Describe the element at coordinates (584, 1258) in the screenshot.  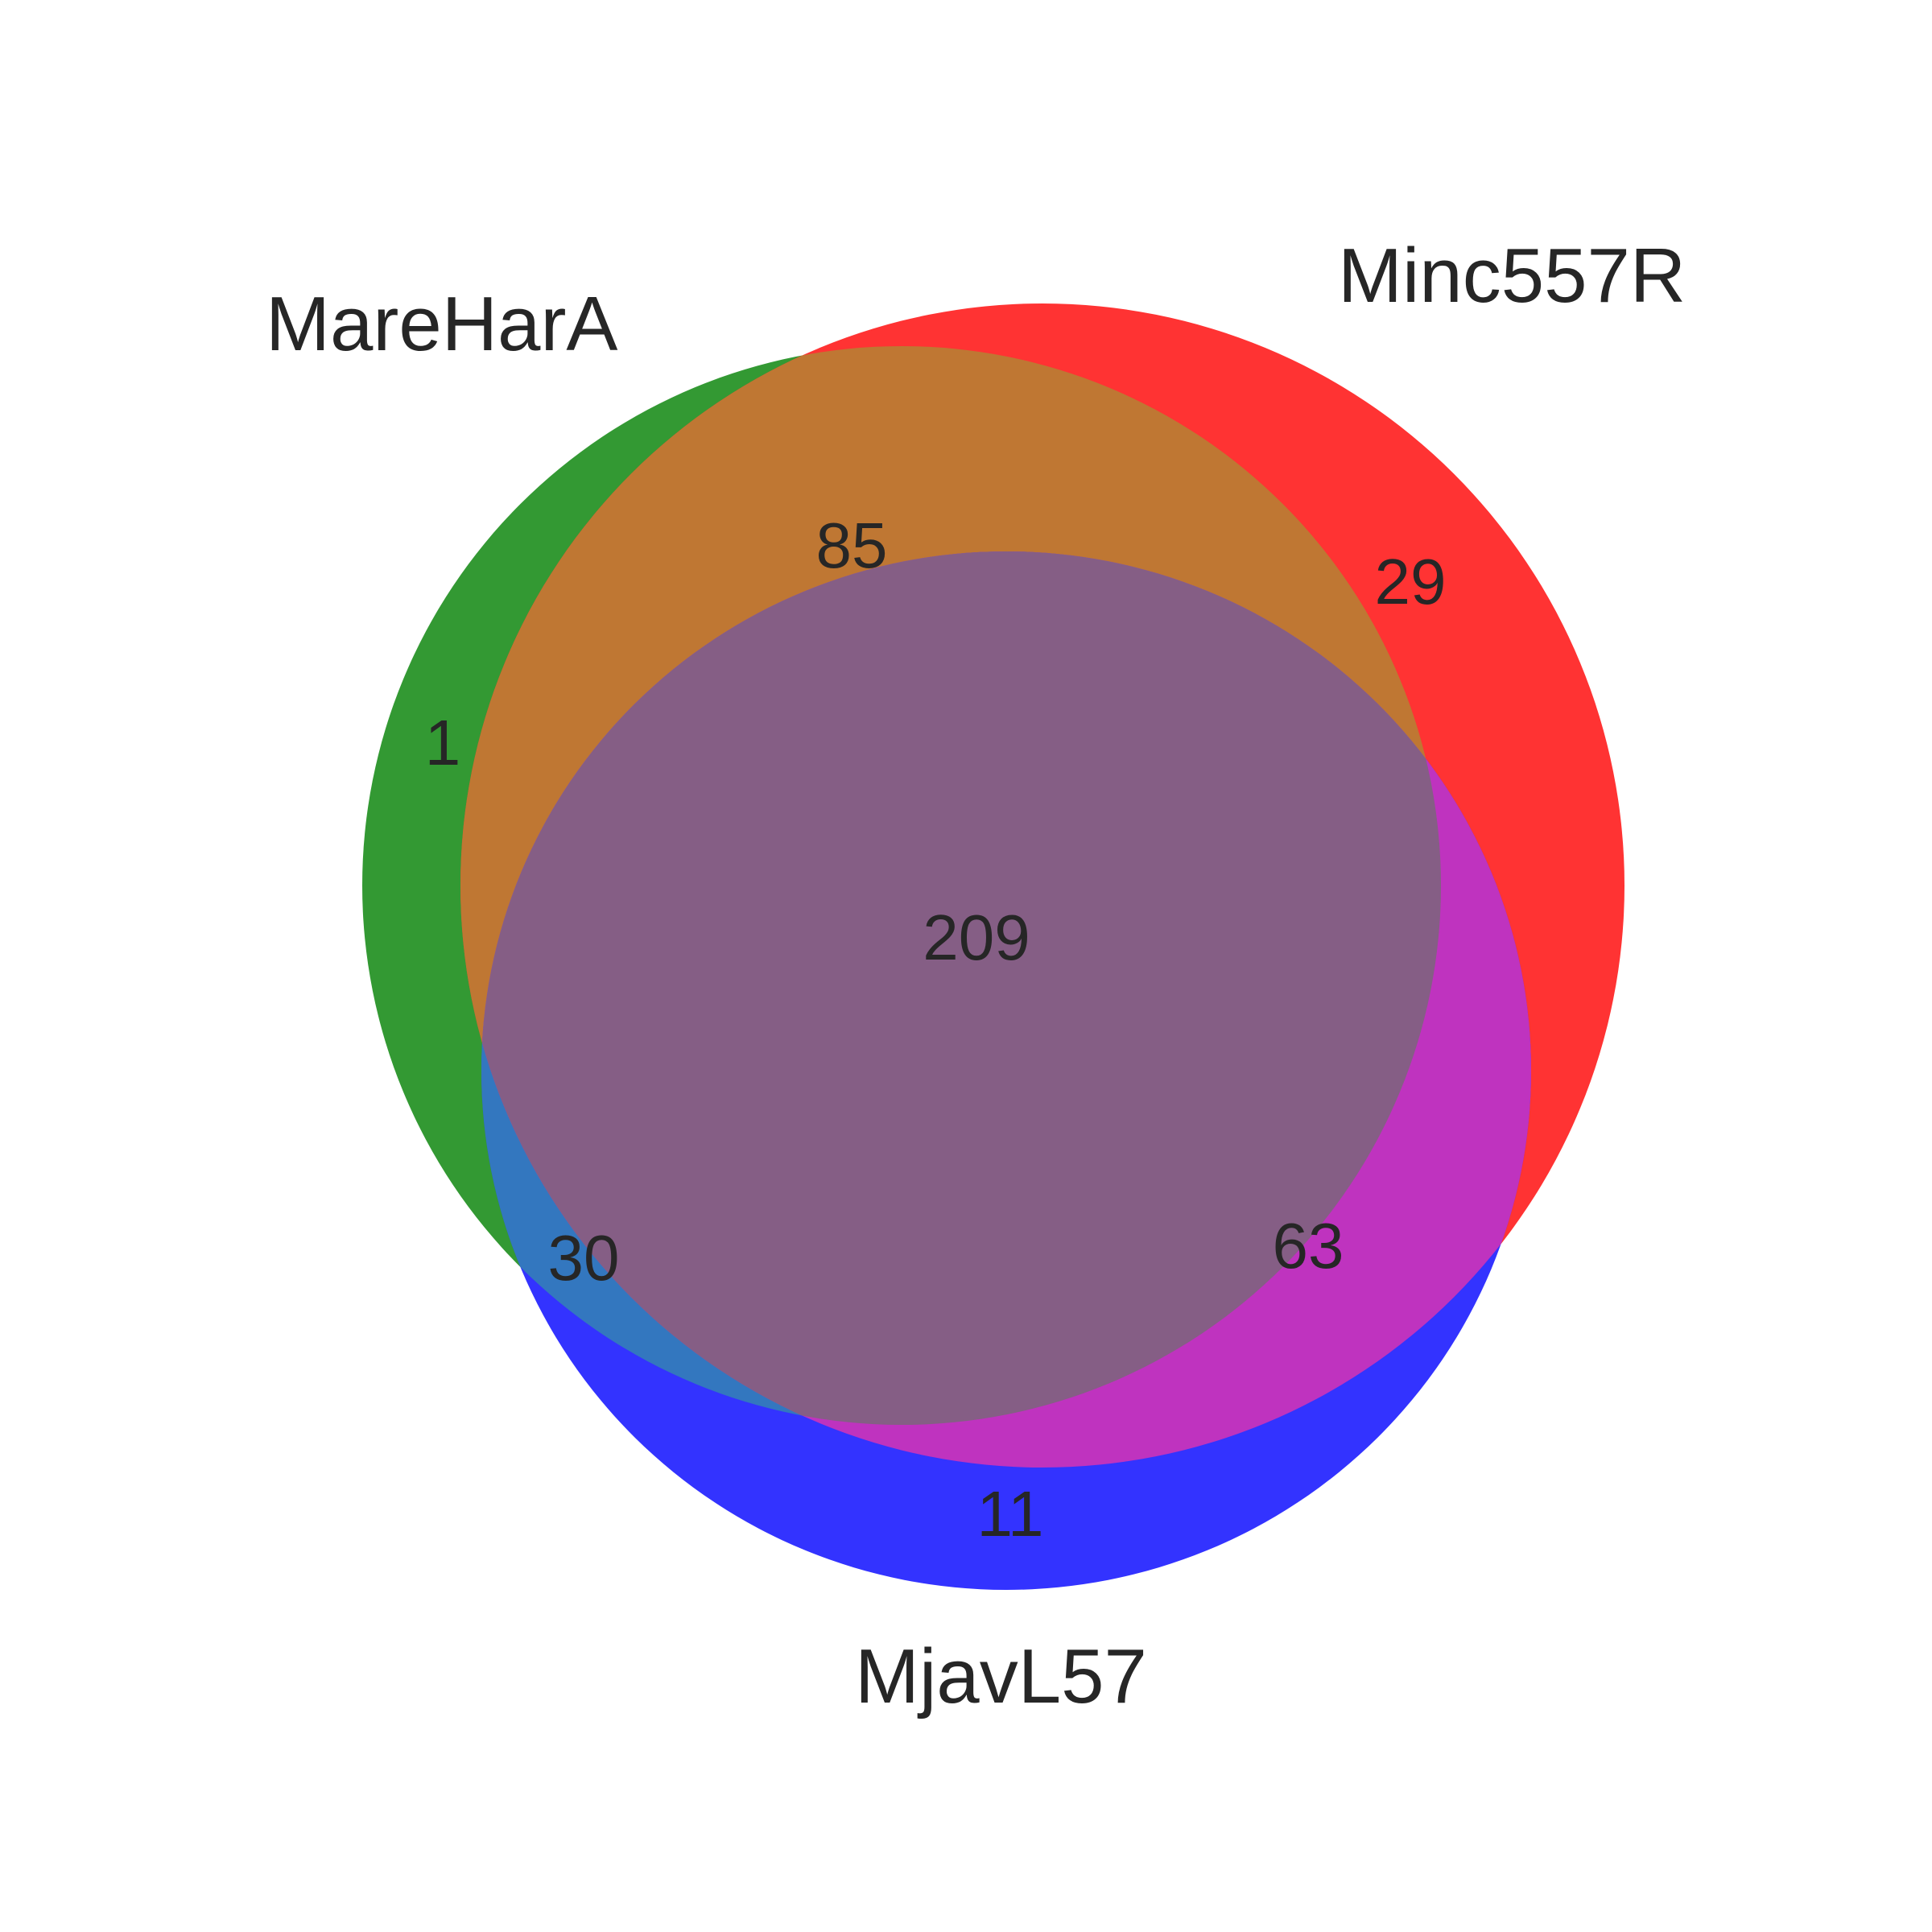
I see `region-count-ac: 30` at that location.